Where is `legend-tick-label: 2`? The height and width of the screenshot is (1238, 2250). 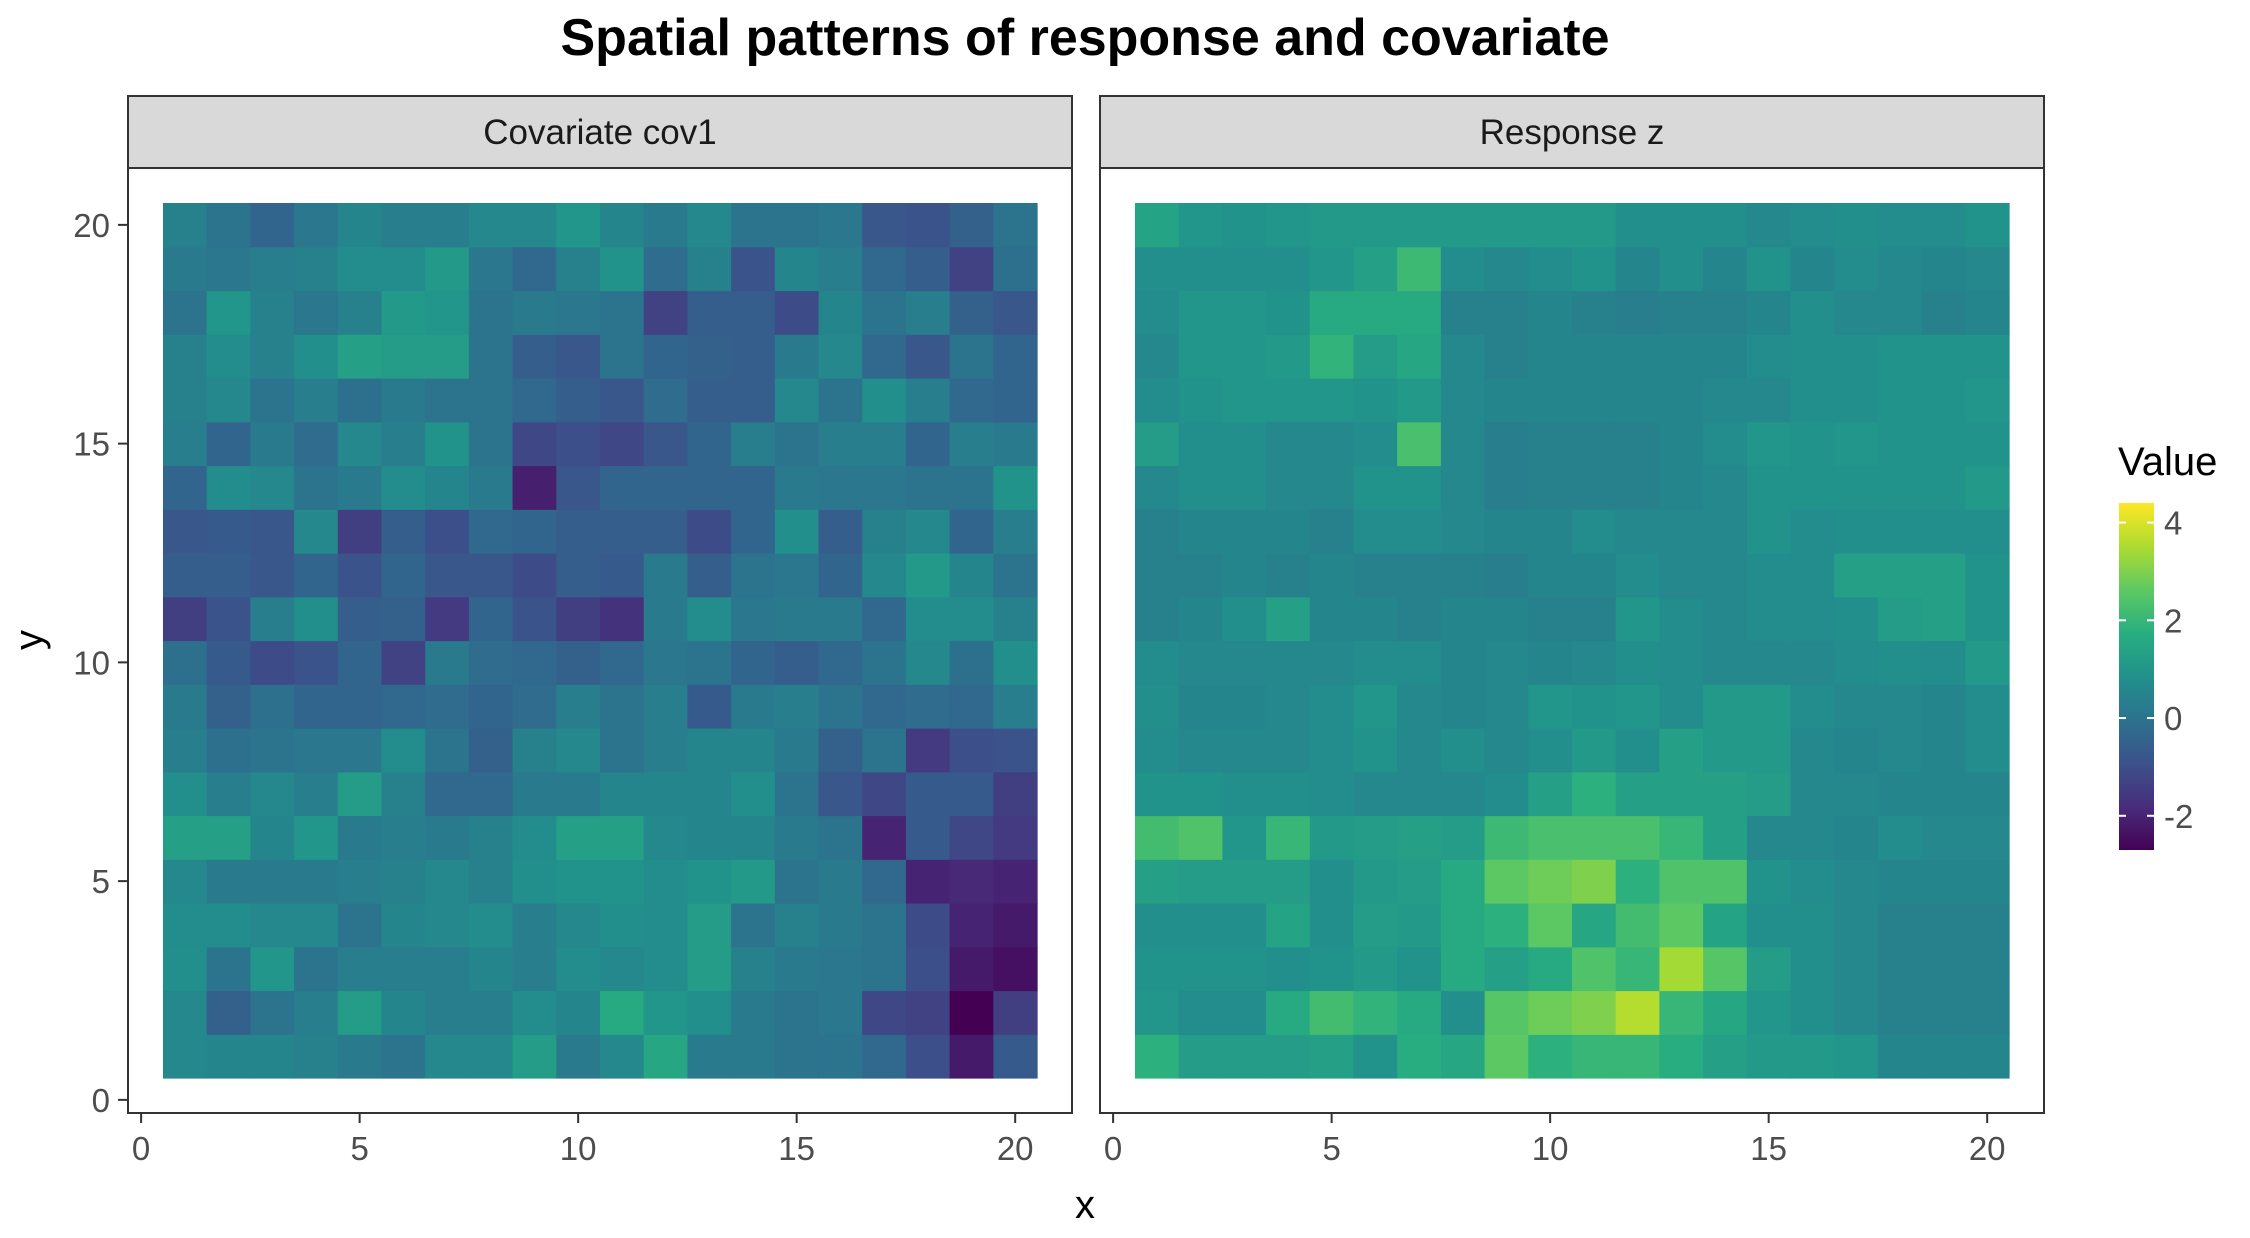 legend-tick-label: 2 is located at coordinates (2173, 620).